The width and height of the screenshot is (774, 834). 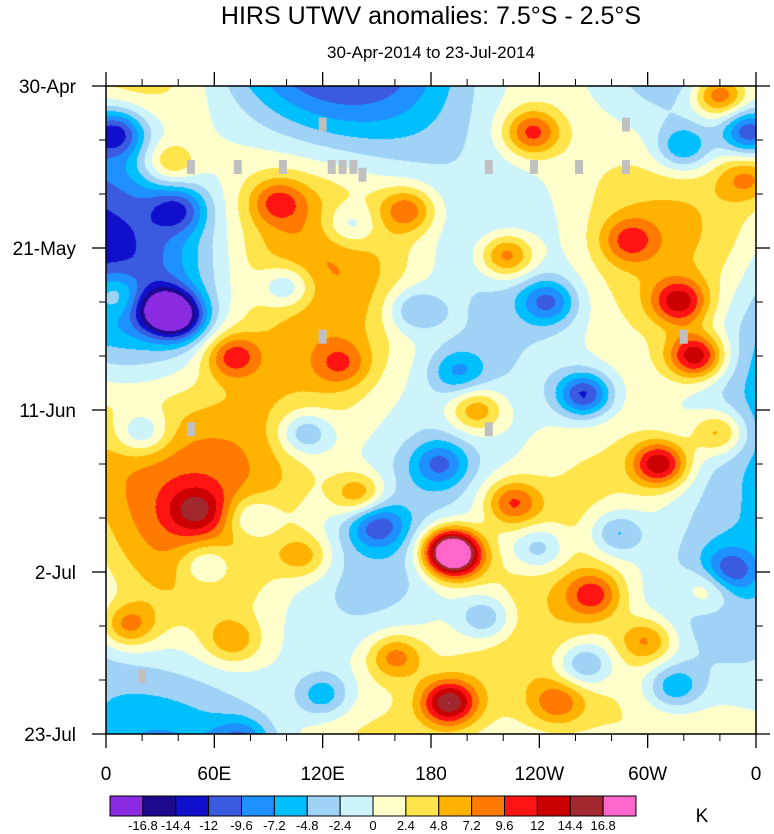 I want to click on x-tick-label-6: 0, so click(x=756, y=774).